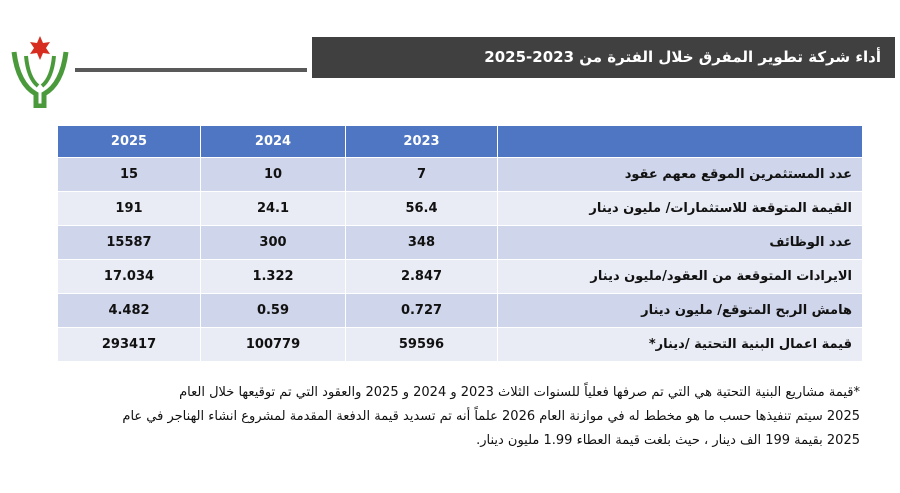 The width and height of the screenshot is (900, 493). What do you see at coordinates (191, 70) in the screenshot?
I see `header-rule` at bounding box center [191, 70].